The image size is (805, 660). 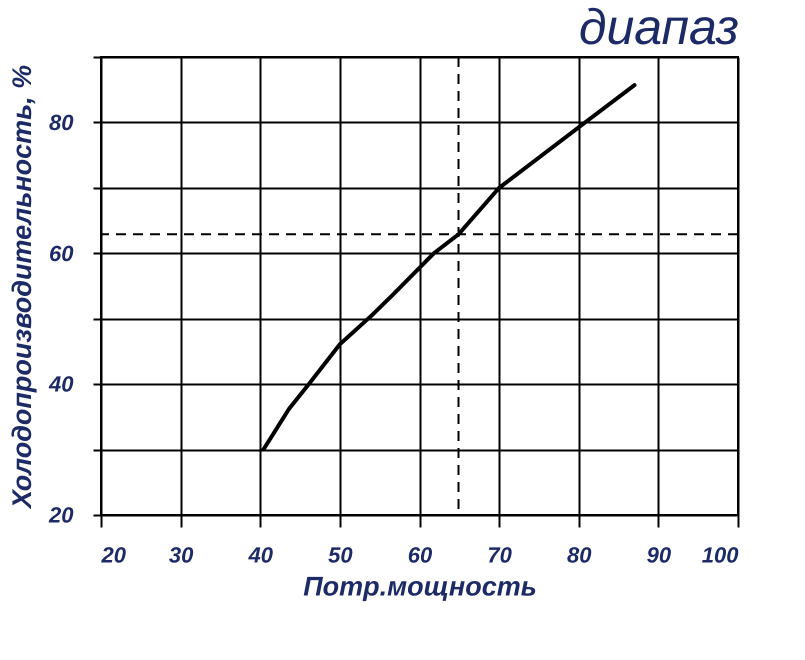 What do you see at coordinates (420, 587) in the screenshot?
I see `x-axis-title: Потр.мощность` at bounding box center [420, 587].